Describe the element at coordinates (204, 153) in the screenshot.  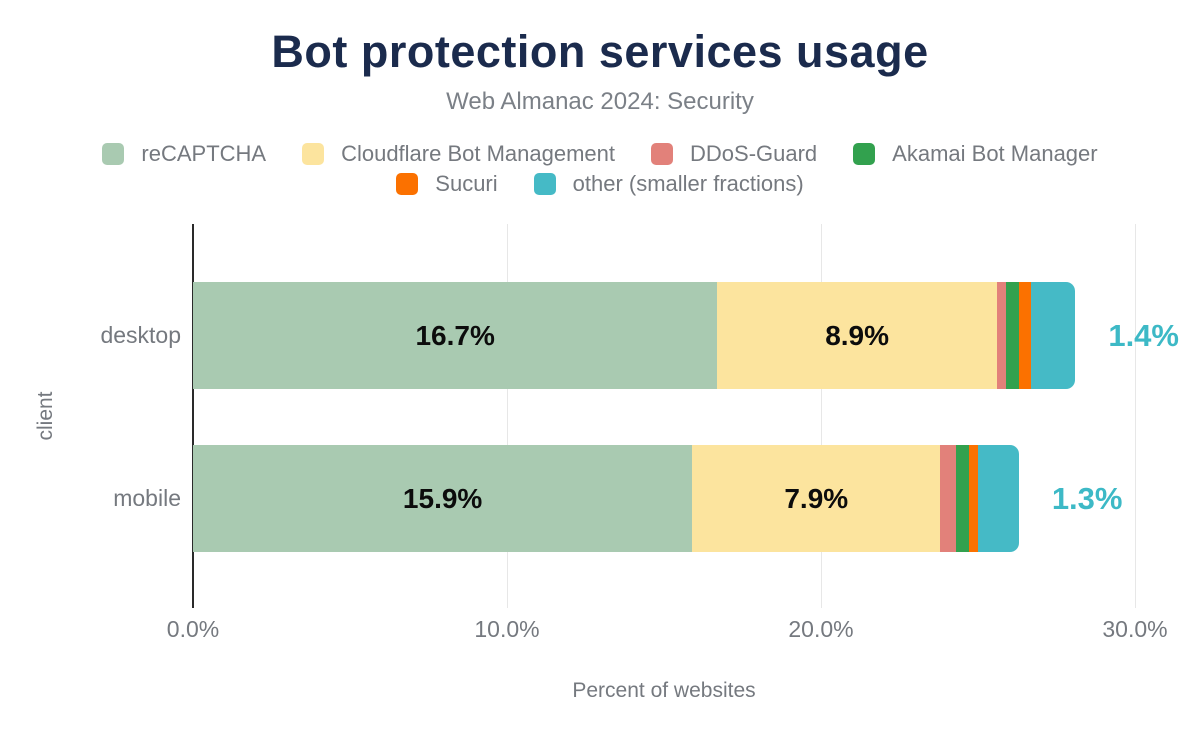
I see `legend-label: reCAPTCHA` at that location.